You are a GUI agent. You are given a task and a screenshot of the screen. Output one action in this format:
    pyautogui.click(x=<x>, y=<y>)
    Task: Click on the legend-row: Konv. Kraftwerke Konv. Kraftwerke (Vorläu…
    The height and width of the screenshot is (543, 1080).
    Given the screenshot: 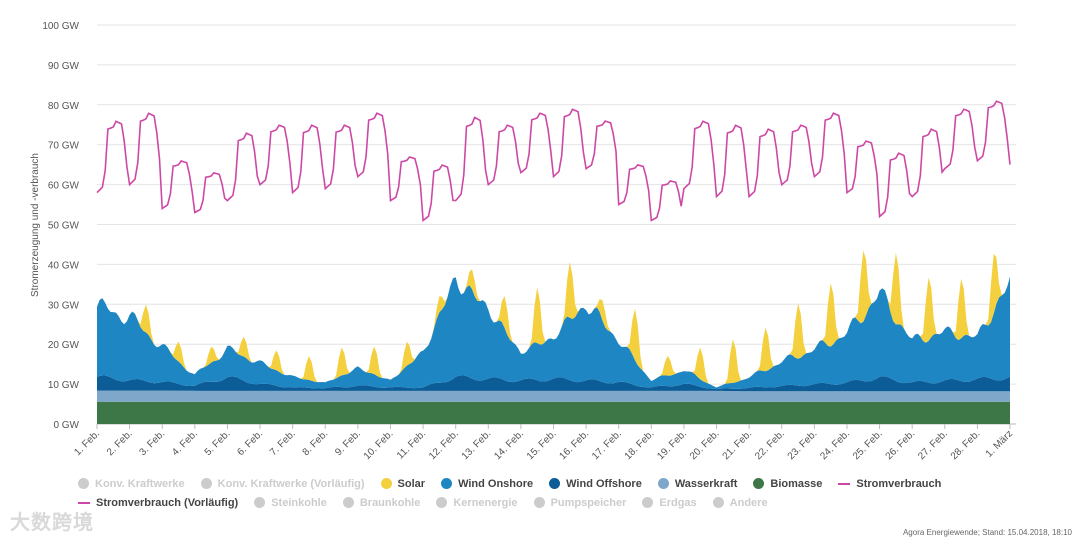 What is the action you would take?
    pyautogui.click(x=548, y=483)
    